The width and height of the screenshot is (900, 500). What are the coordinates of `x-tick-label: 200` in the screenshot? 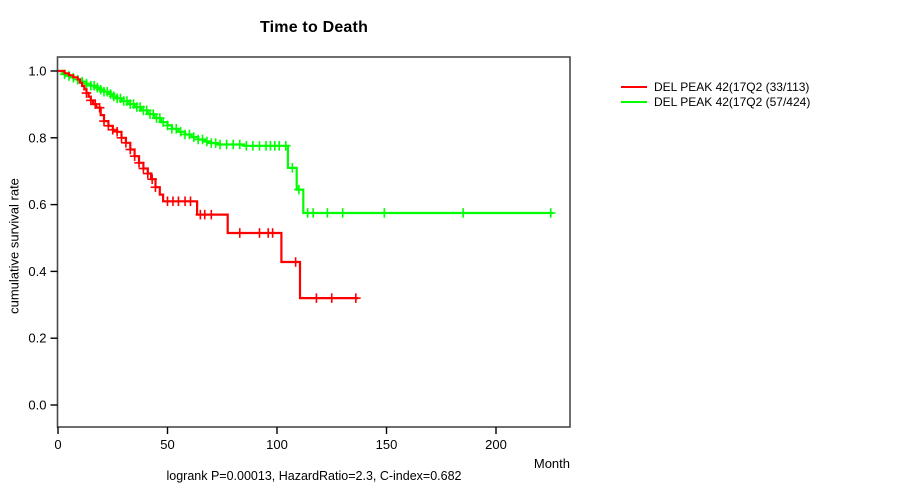 It's located at (496, 444).